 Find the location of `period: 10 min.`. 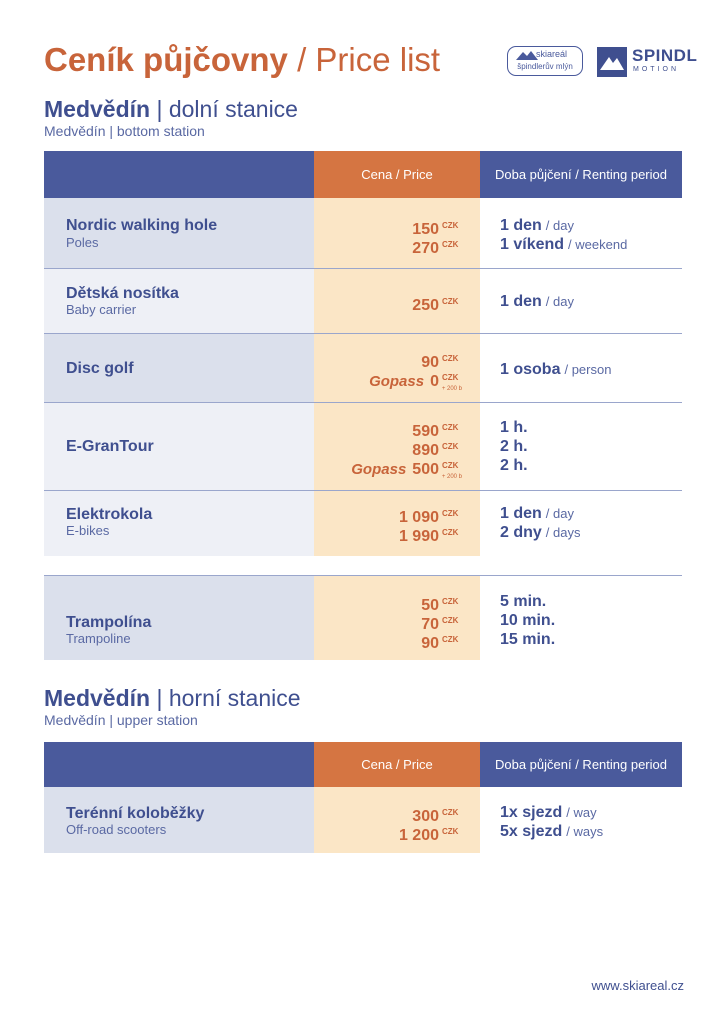

period: 10 min. is located at coordinates (528, 620).